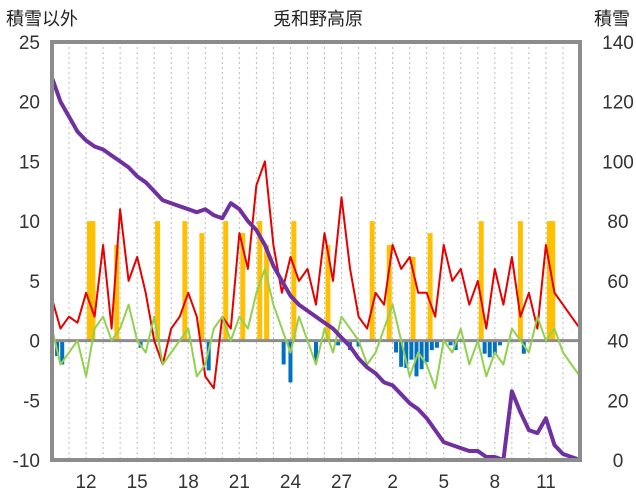 This screenshot has width=636, height=501. What do you see at coordinates (612, 19) in the screenshot?
I see `right-axis-label: 積雪` at bounding box center [612, 19].